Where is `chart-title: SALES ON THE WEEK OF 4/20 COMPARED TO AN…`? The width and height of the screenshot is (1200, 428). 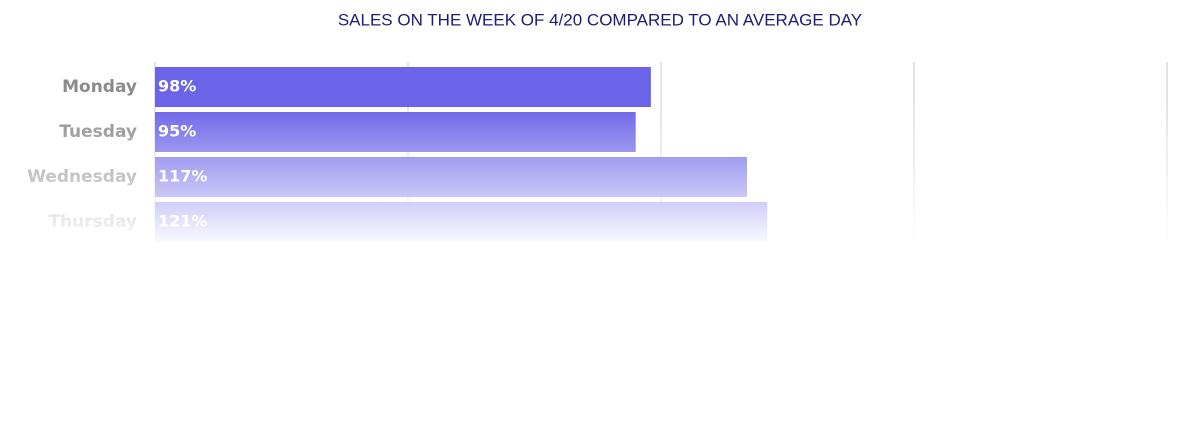 chart-title: SALES ON THE WEEK OF 4/20 COMPARED TO AN… is located at coordinates (600, 19).